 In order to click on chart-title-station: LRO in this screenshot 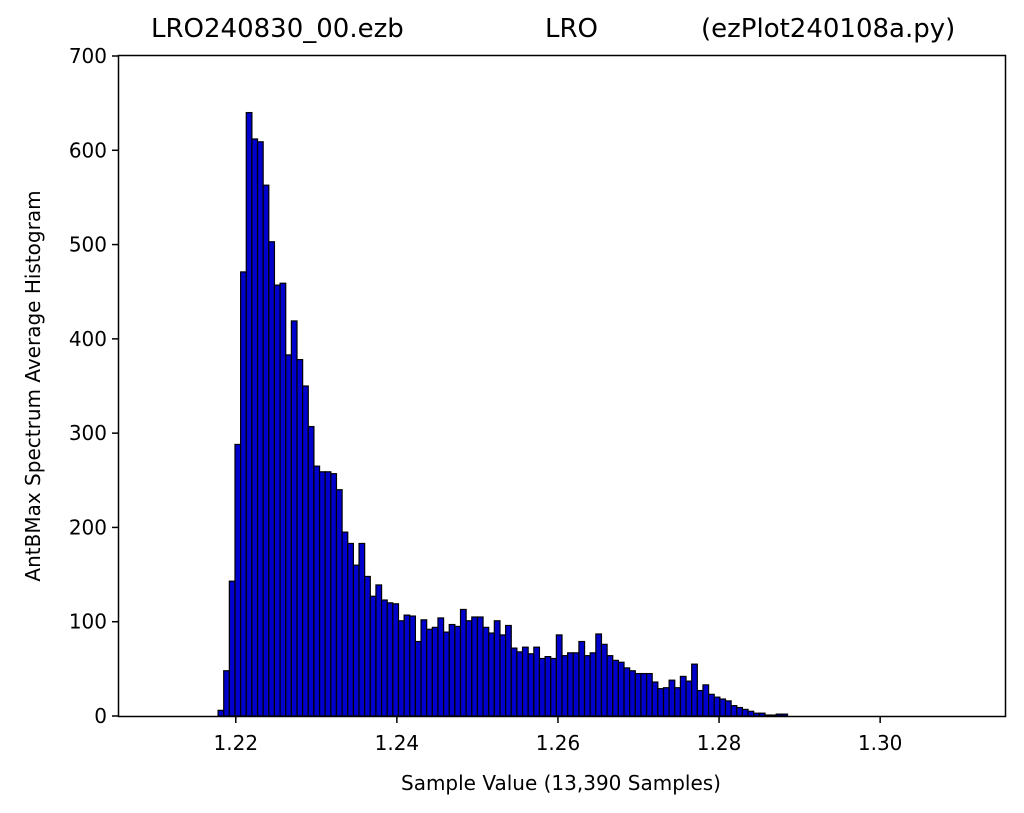, I will do `click(572, 29)`.